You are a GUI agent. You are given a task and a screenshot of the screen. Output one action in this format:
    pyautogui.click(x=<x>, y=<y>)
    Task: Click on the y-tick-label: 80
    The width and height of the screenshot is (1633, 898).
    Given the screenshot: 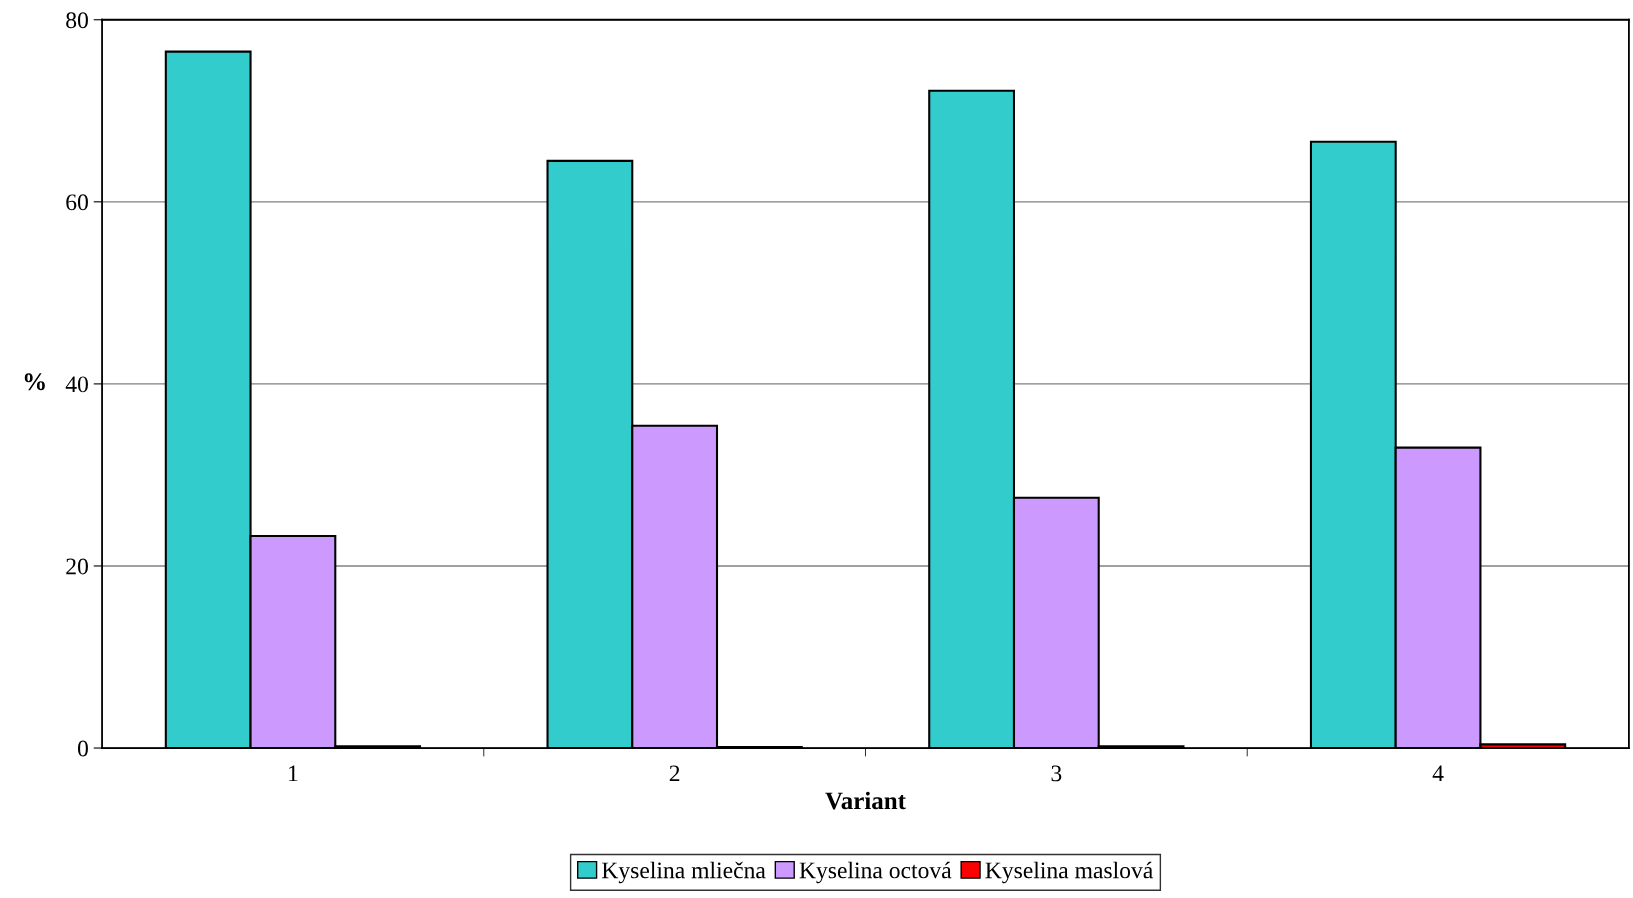 What is the action you would take?
    pyautogui.click(x=77, y=20)
    